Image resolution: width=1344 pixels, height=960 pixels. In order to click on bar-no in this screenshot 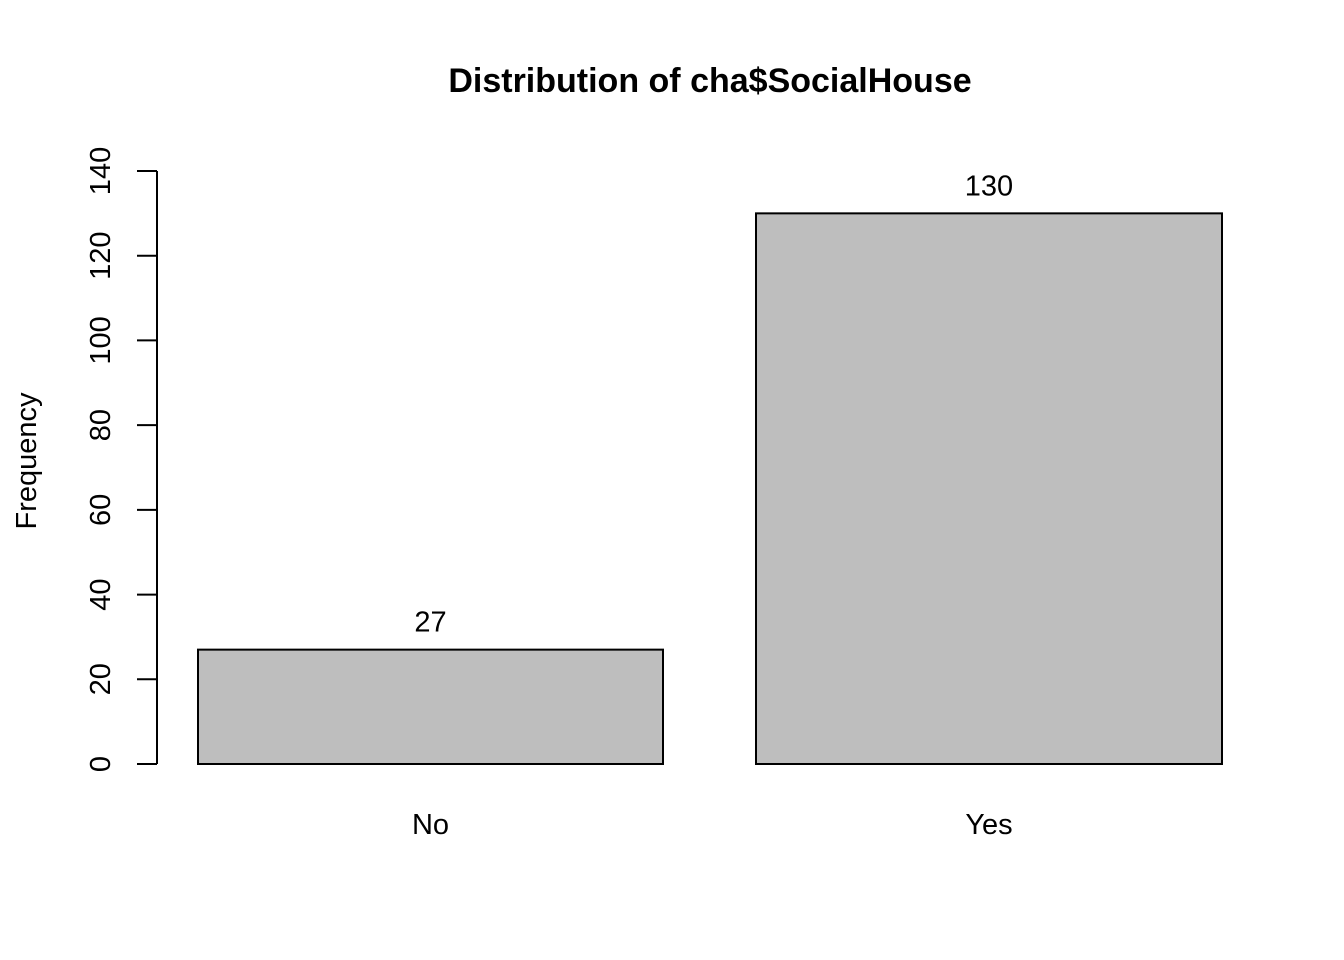, I will do `click(430, 707)`.